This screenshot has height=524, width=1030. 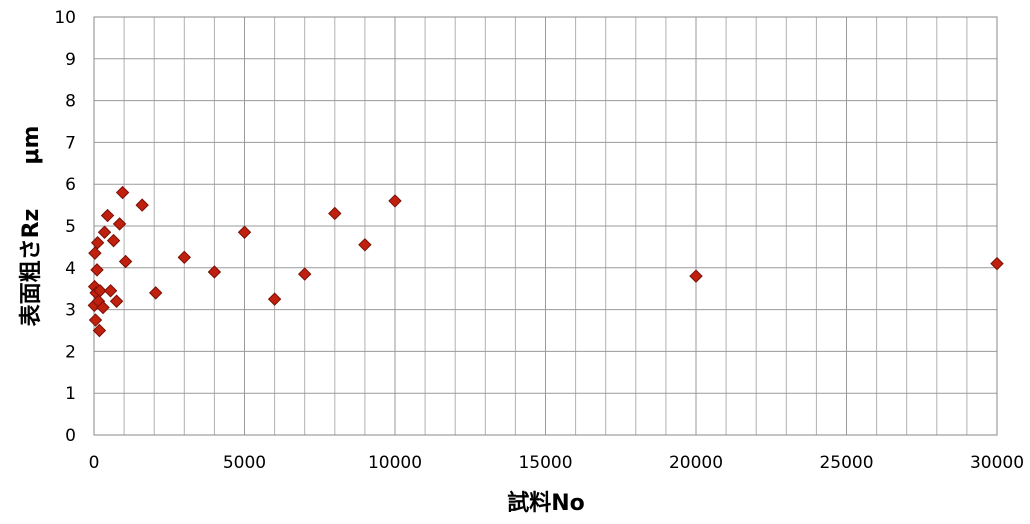 What do you see at coordinates (545, 463) in the screenshot?
I see `x-tick-label: 15000` at bounding box center [545, 463].